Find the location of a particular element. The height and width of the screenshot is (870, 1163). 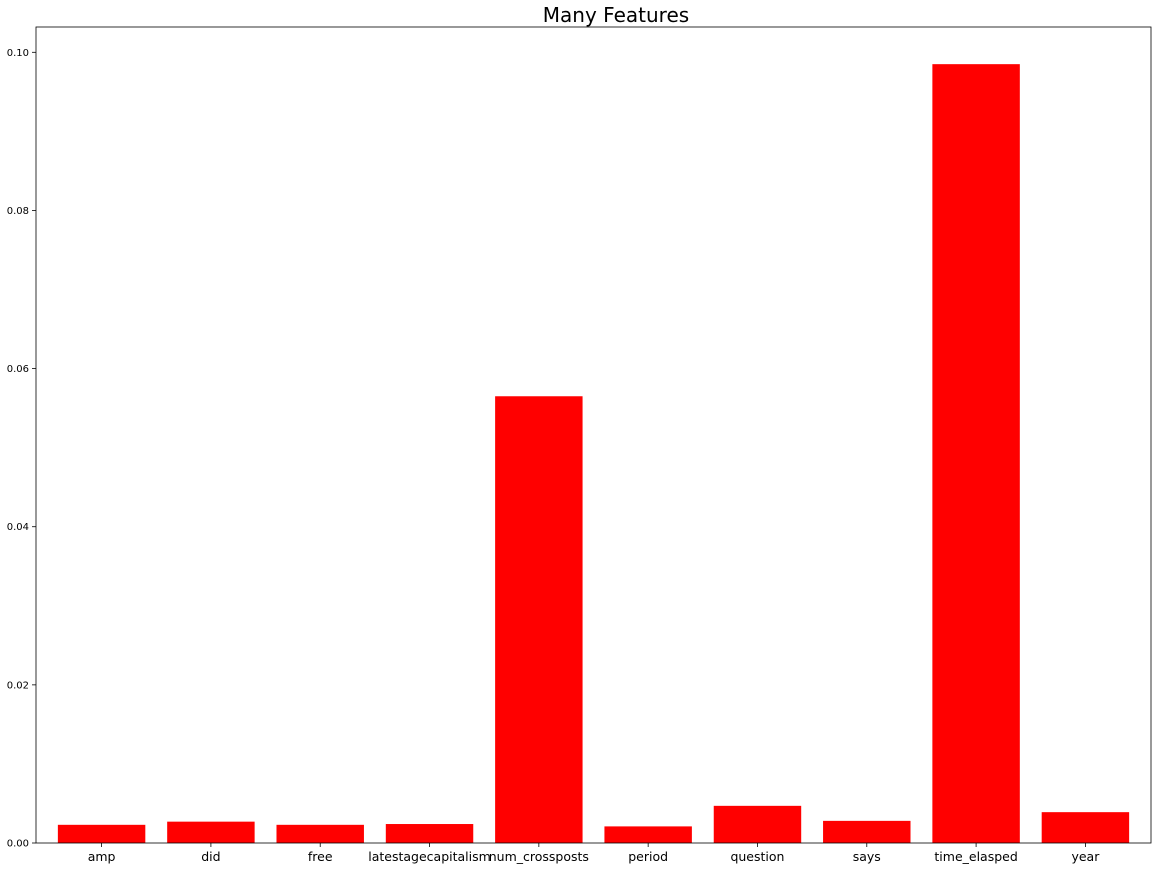

bar-free is located at coordinates (320, 833).